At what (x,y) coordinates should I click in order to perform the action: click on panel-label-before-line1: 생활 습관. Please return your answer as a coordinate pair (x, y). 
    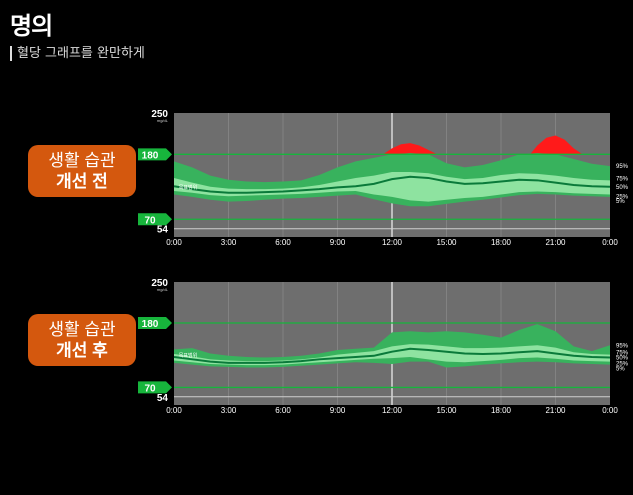
    Looking at the image, I should click on (82, 160).